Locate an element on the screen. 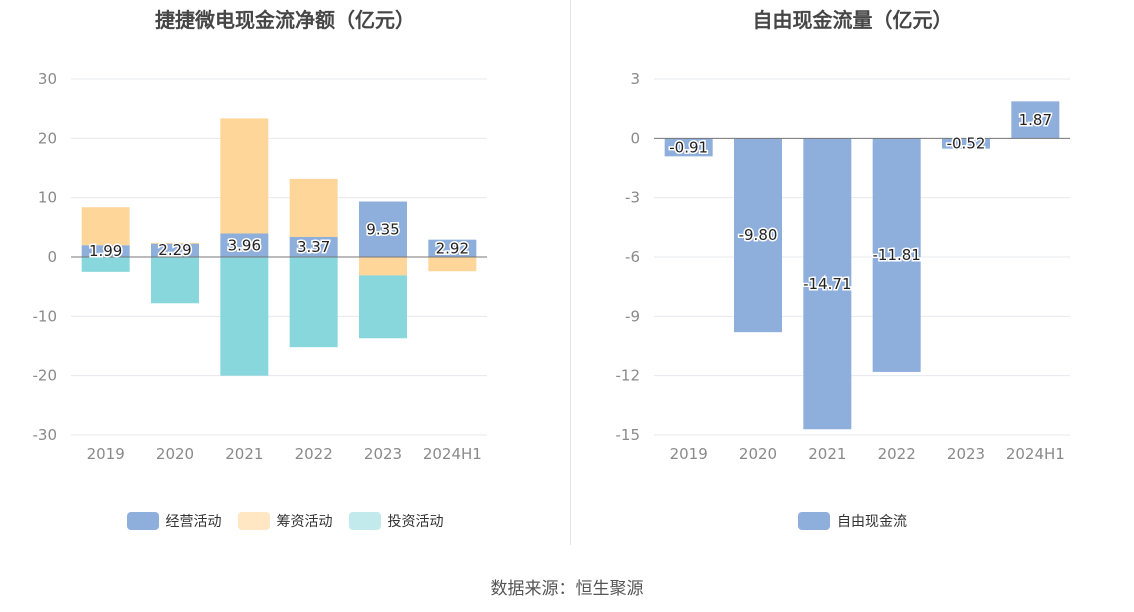 This screenshot has width=1134, height=612. legend-item-operating: 经营活动 is located at coordinates (174, 521).